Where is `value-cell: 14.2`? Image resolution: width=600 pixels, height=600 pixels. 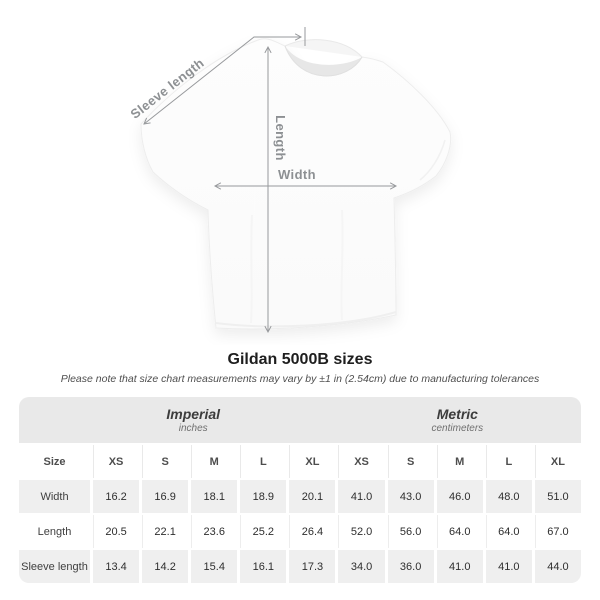 value-cell: 14.2 is located at coordinates (164, 565).